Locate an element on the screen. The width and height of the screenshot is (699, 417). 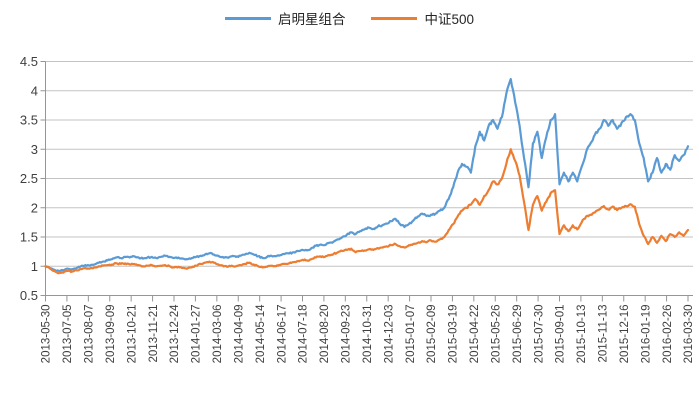
x-axis-label: 2013-11-21 is located at coordinates (154, 334).